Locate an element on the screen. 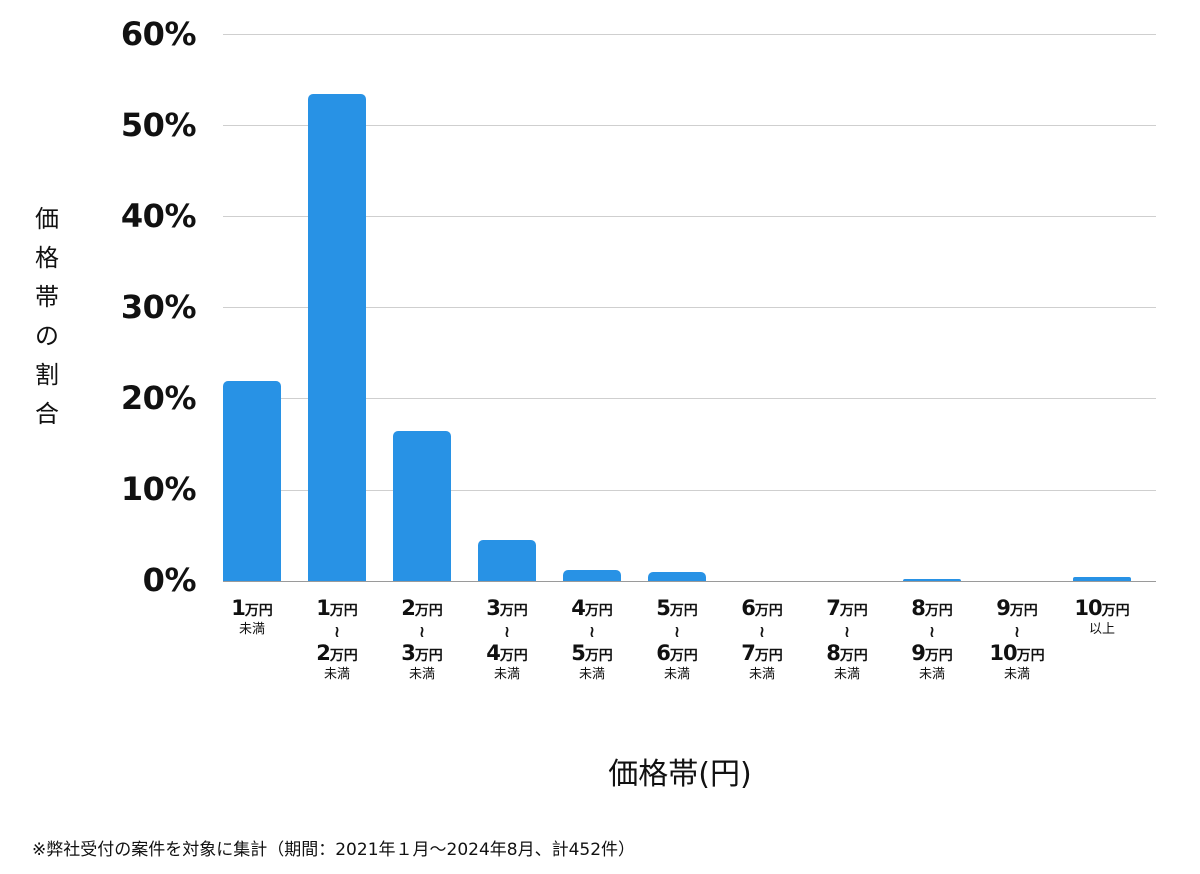 This screenshot has width=1200, height=874. x-category-label: 5万円 ≀ 6万円未満 is located at coordinates (677, 638).